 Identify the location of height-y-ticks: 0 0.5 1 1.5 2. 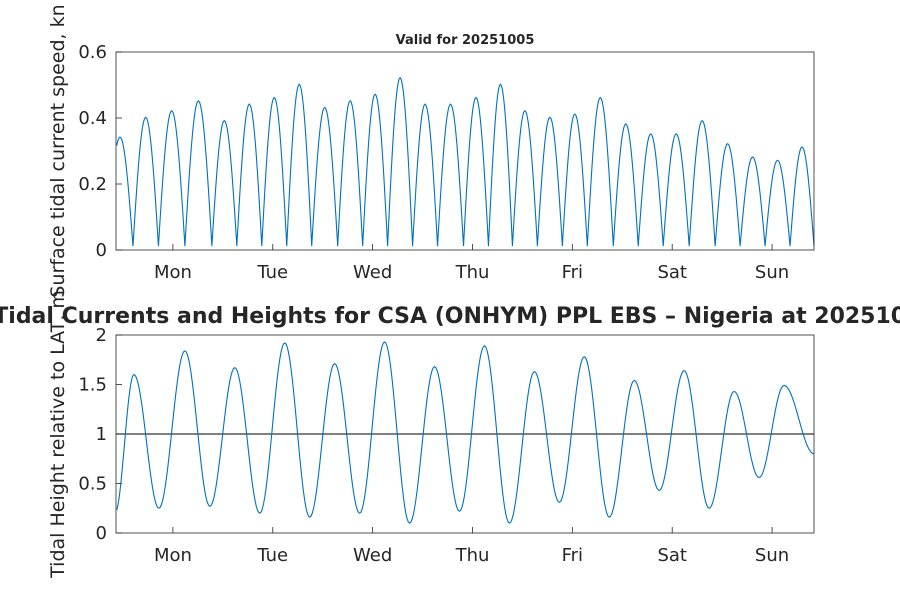
(100, 434).